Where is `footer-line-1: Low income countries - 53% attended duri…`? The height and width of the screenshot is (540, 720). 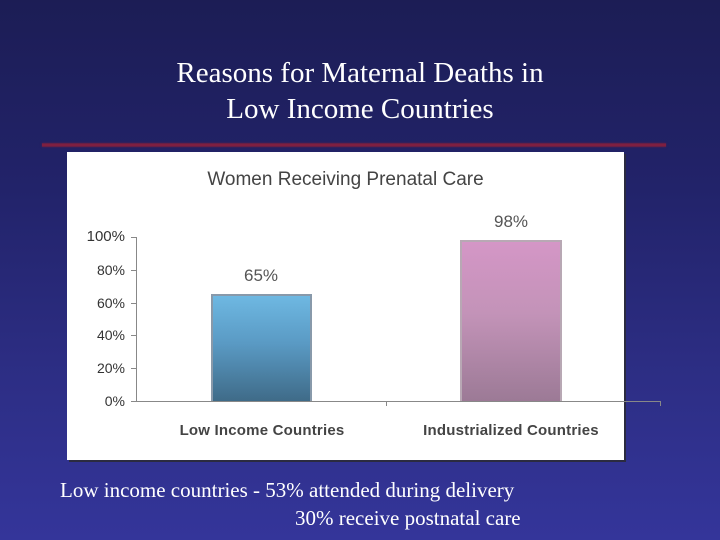
footer-line-1: Low income countries - 53% attended duri… is located at coordinates (287, 490).